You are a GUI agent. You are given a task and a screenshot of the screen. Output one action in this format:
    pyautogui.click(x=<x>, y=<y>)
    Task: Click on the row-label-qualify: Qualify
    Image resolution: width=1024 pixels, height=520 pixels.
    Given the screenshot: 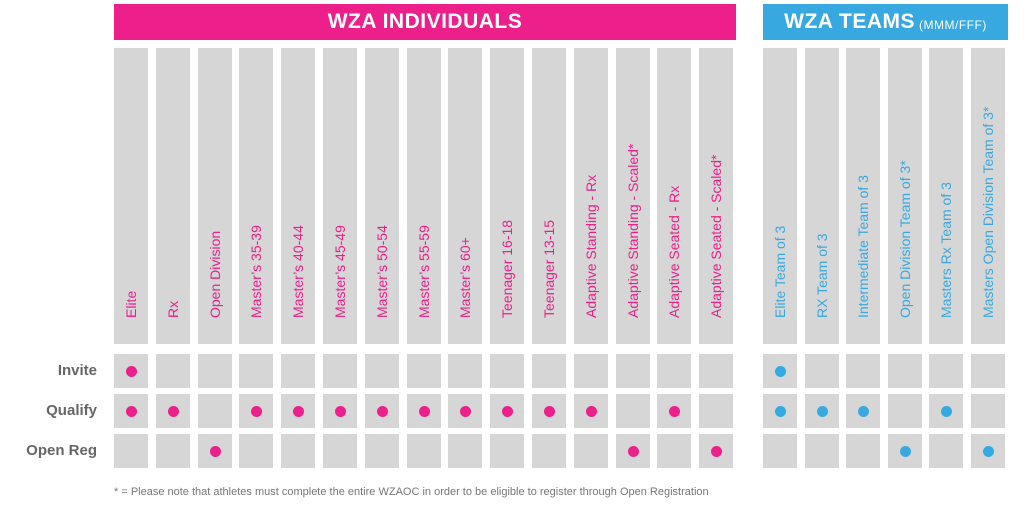 What is the action you would take?
    pyautogui.click(x=71, y=410)
    